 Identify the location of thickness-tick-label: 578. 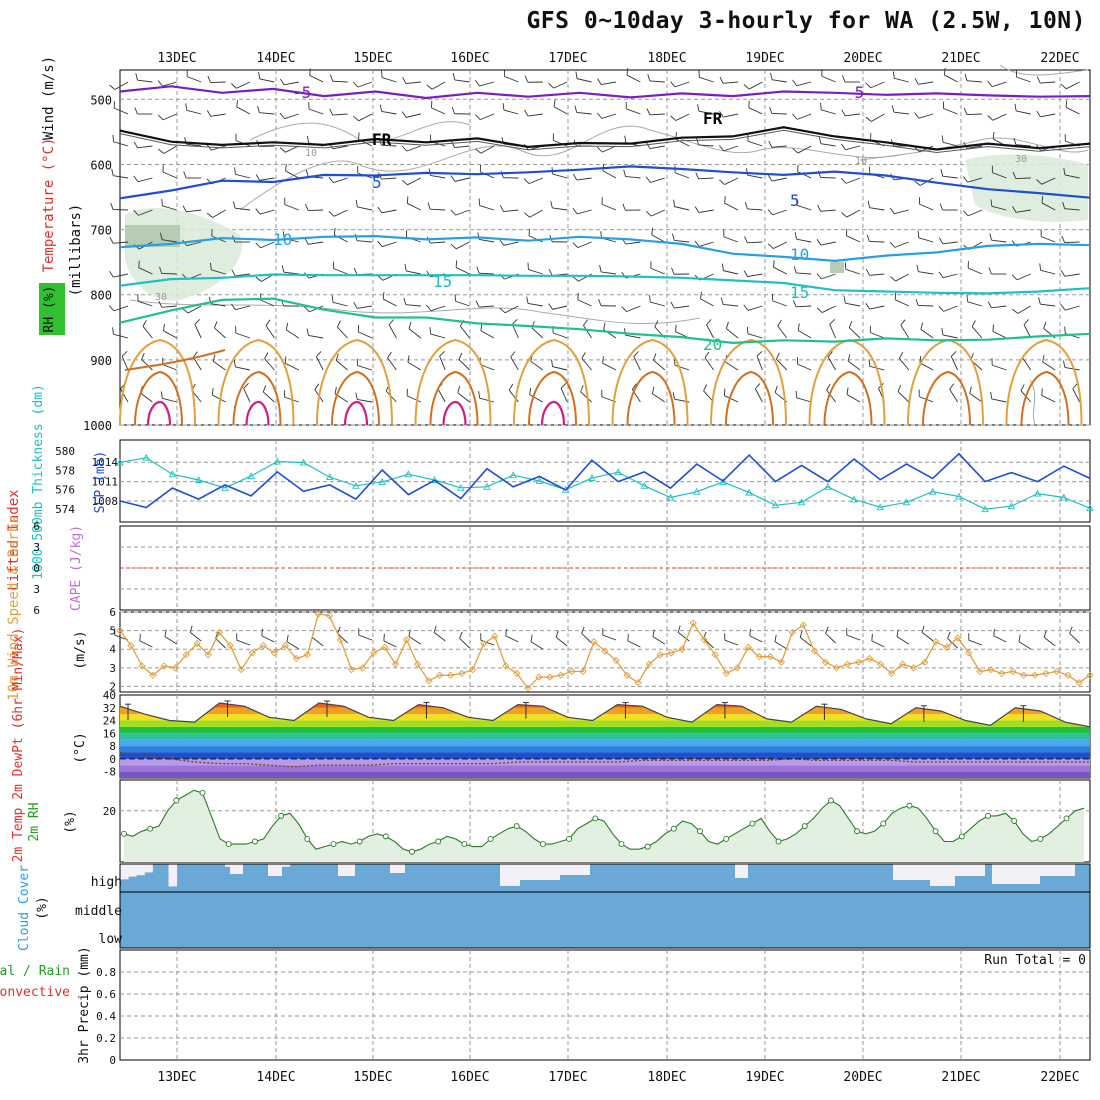
(65, 470).